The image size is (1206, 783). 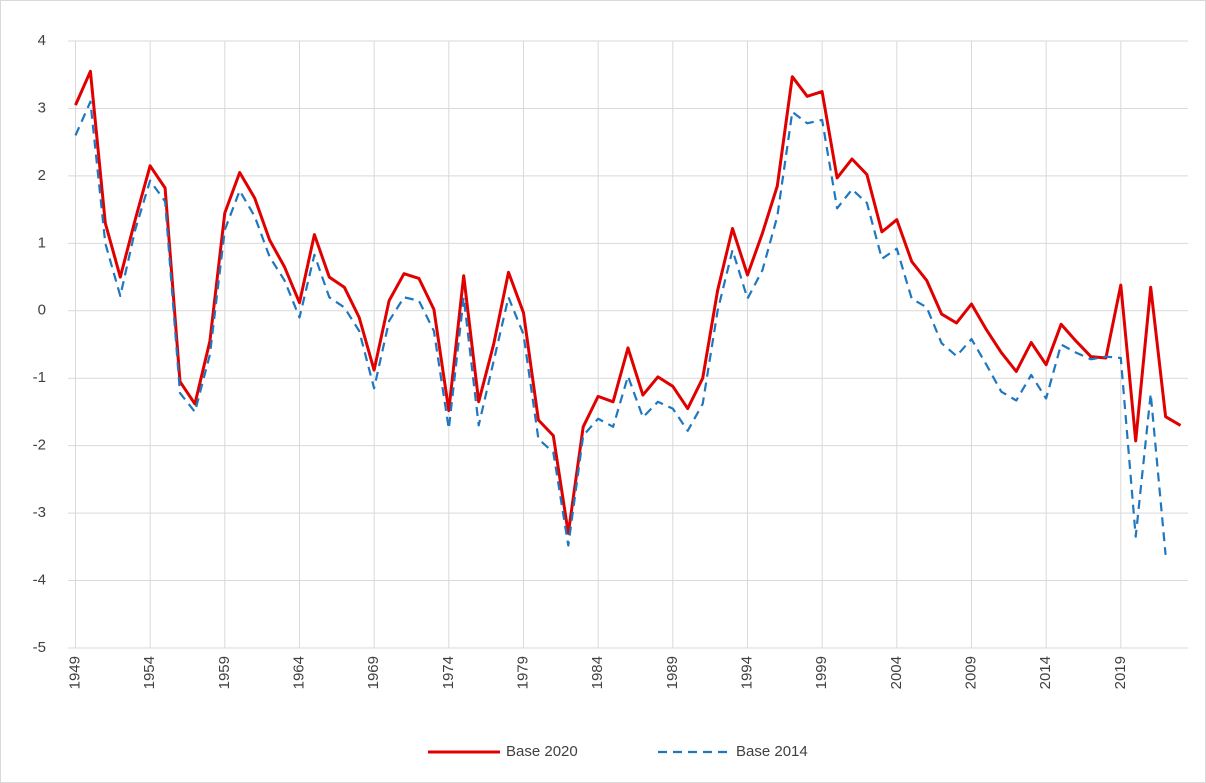 What do you see at coordinates (74, 672) in the screenshot?
I see `x-tick-label: 1949` at bounding box center [74, 672].